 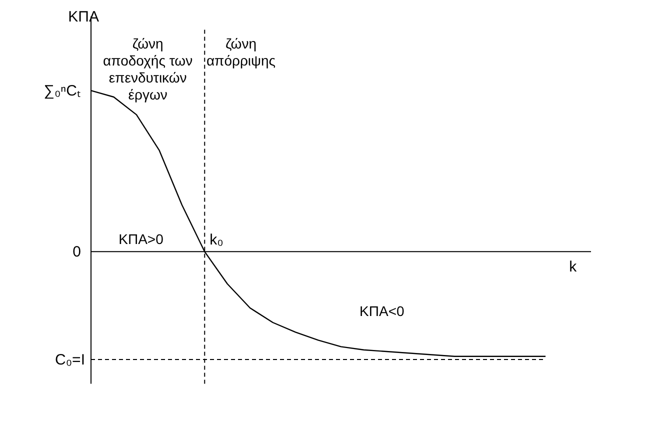 What do you see at coordinates (573, 267) in the screenshot?
I see `x-axis-title: k` at bounding box center [573, 267].